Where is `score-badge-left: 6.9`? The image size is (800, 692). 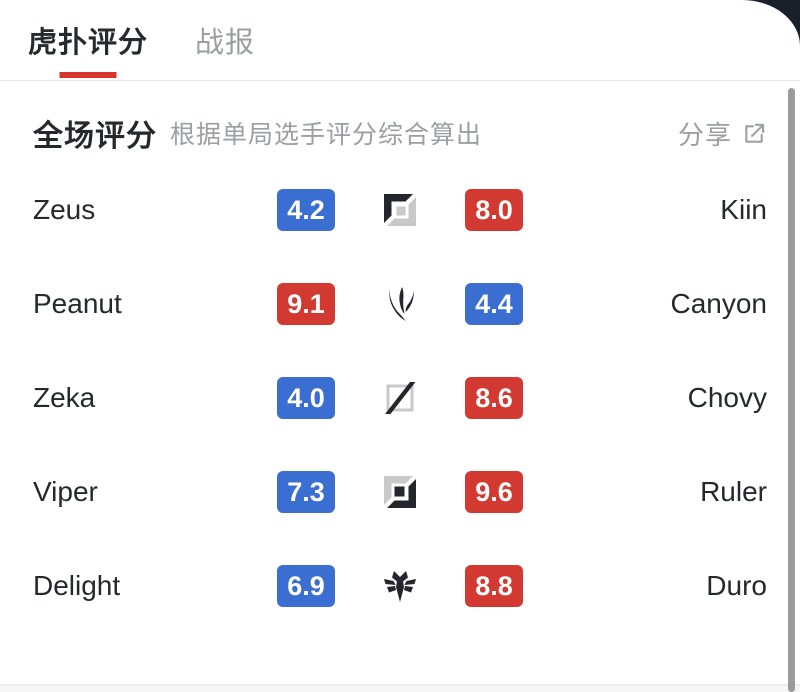 score-badge-left: 6.9 is located at coordinates (306, 586).